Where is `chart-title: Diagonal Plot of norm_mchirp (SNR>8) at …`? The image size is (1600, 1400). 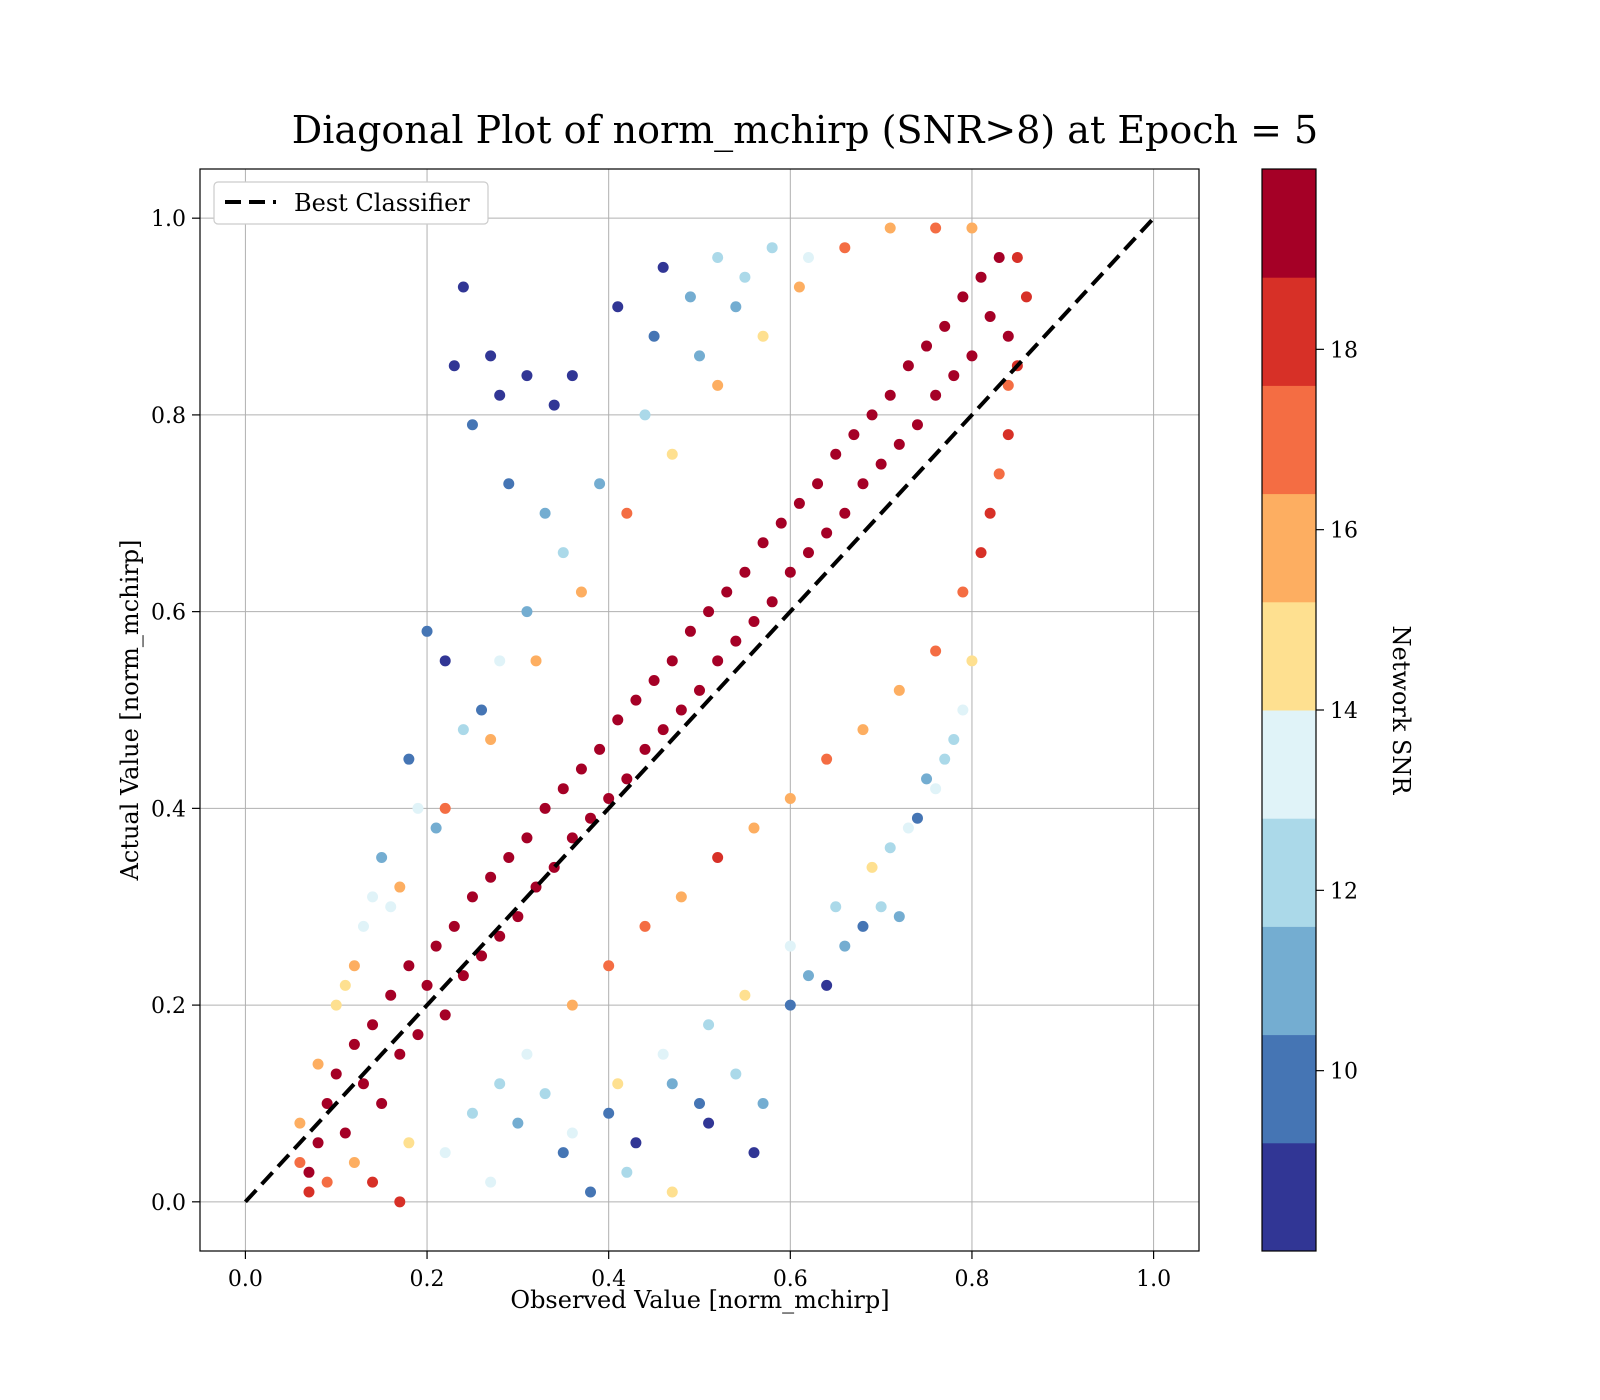
chart-title: Diagonal Plot of norm_mchirp (SNR>8) at … is located at coordinates (805, 130).